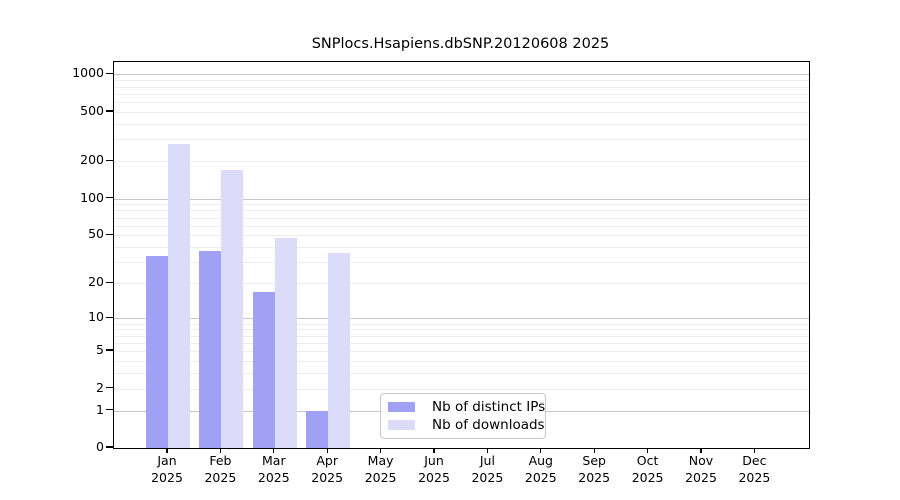  I want to click on bar-downloads-jan, so click(179, 295).